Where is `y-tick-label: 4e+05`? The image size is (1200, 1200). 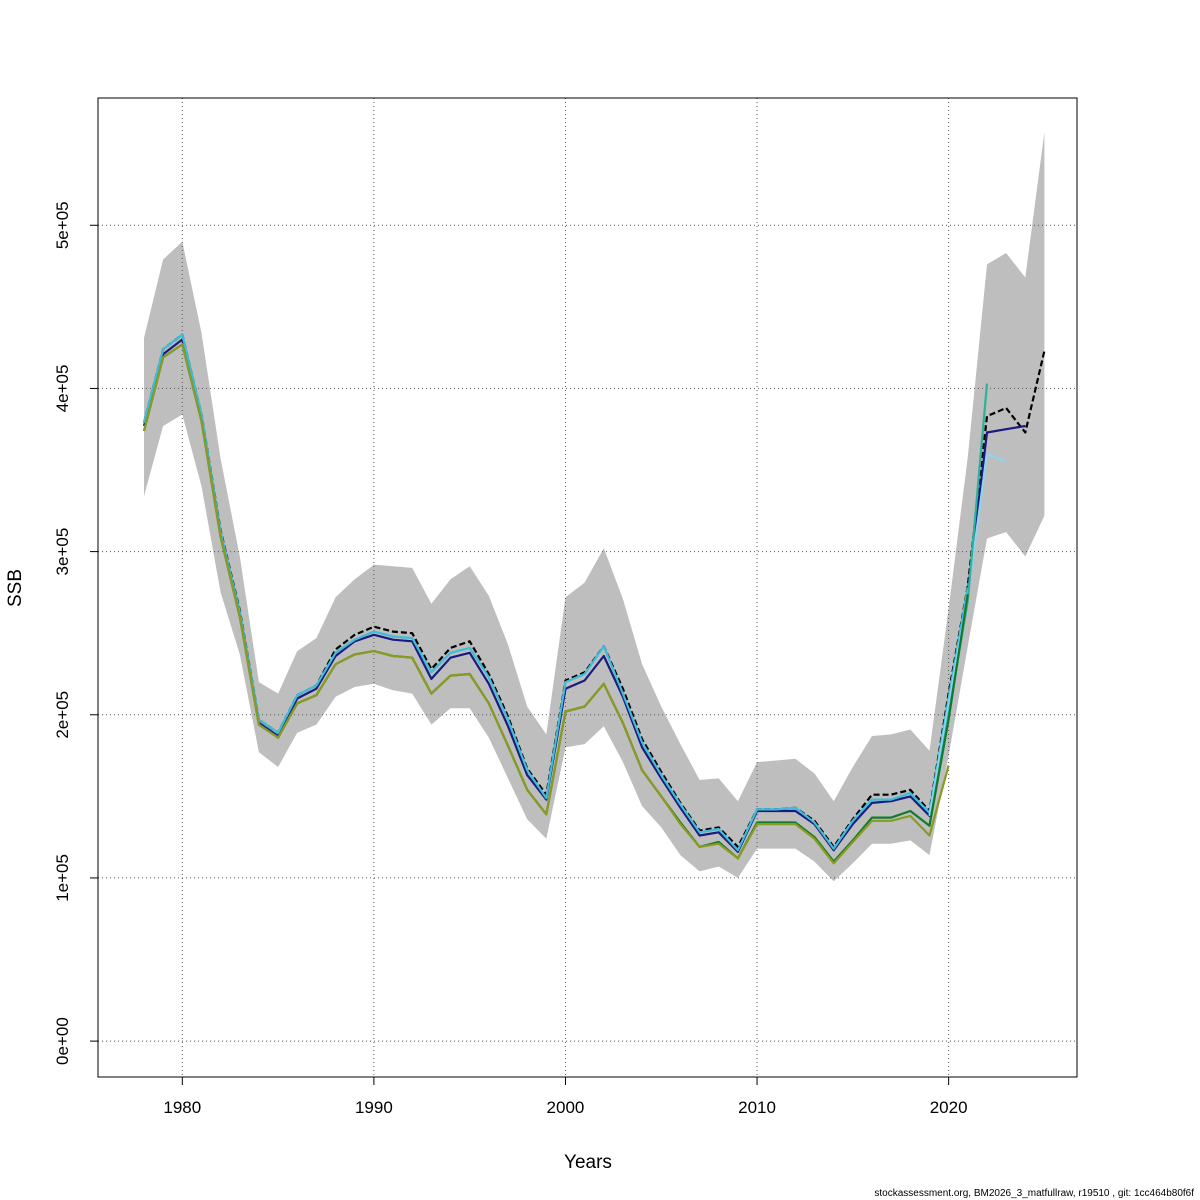 y-tick-label: 4e+05 is located at coordinates (62, 389).